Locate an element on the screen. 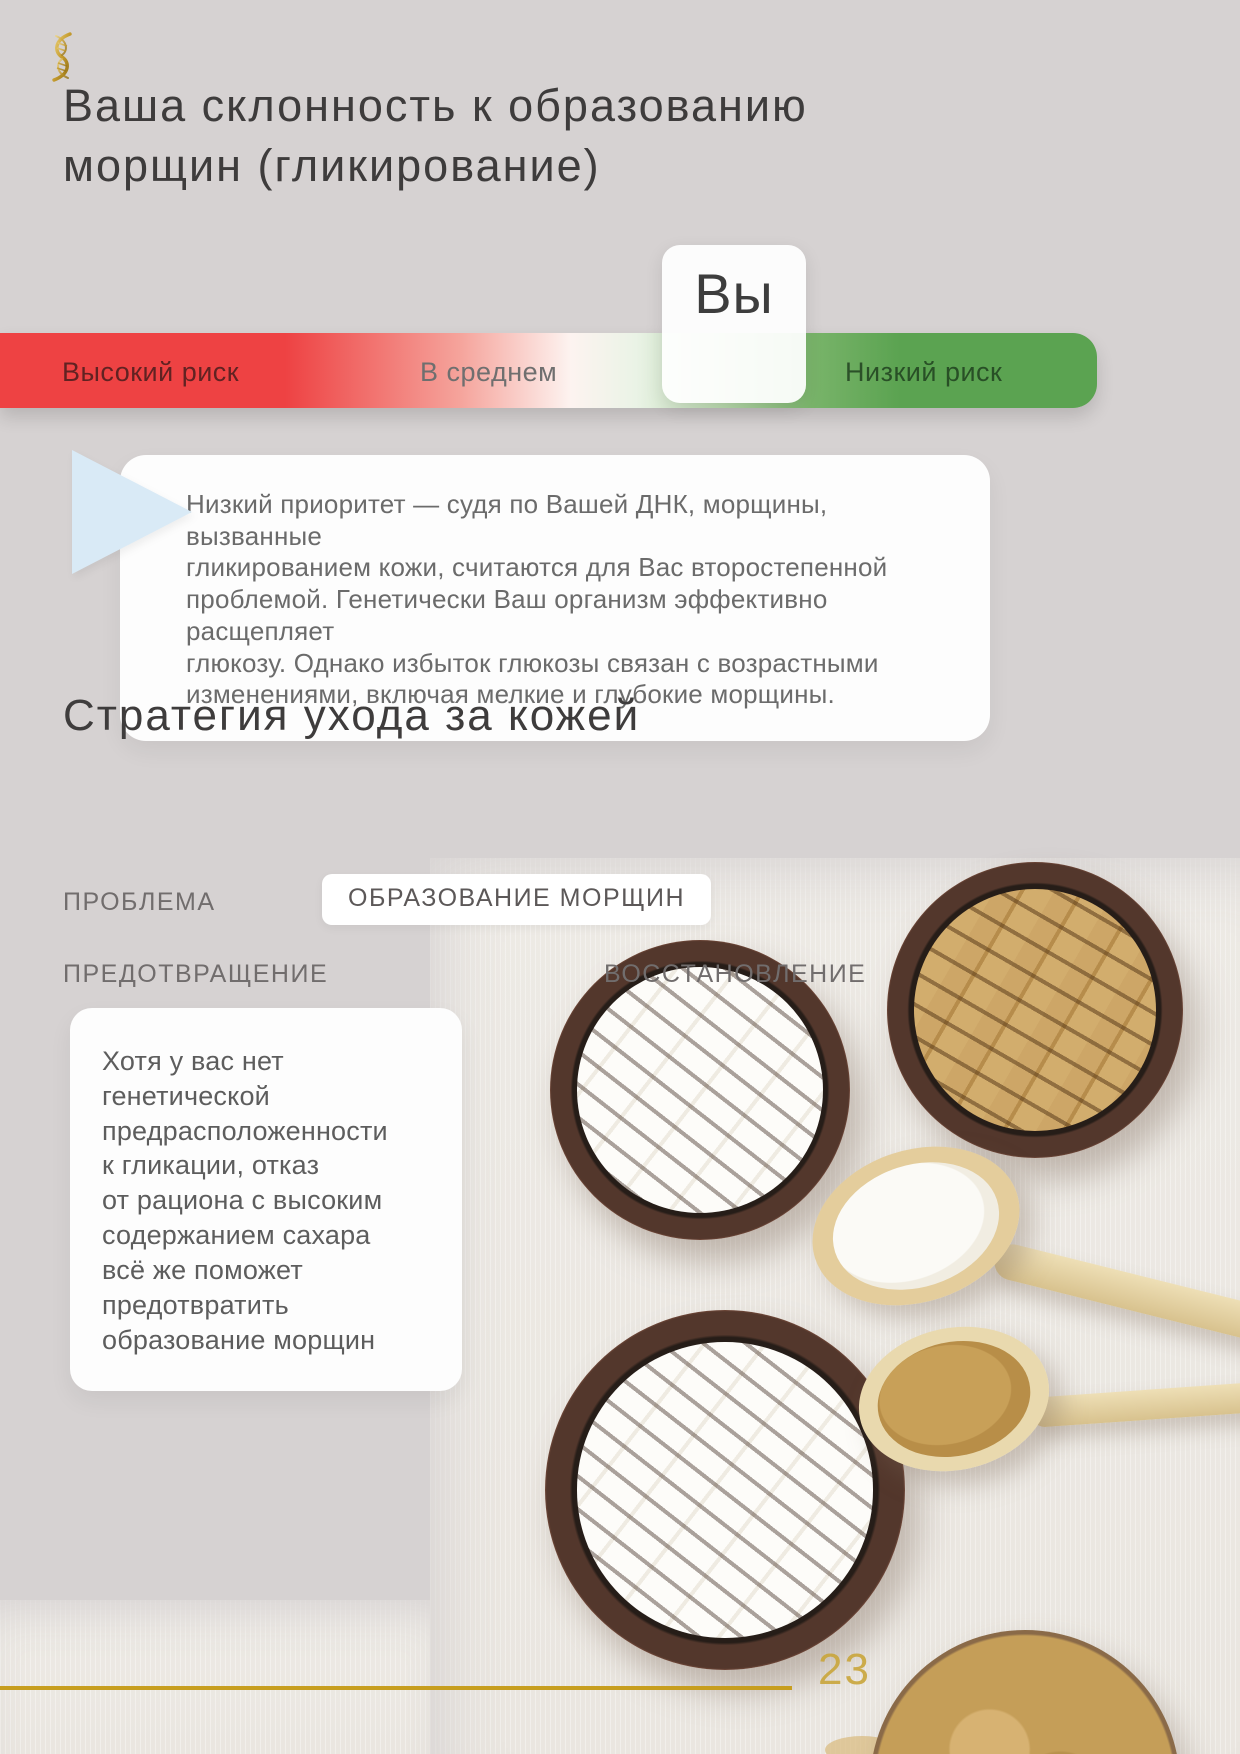  brown-sugar-granules is located at coordinates (954, 1399).